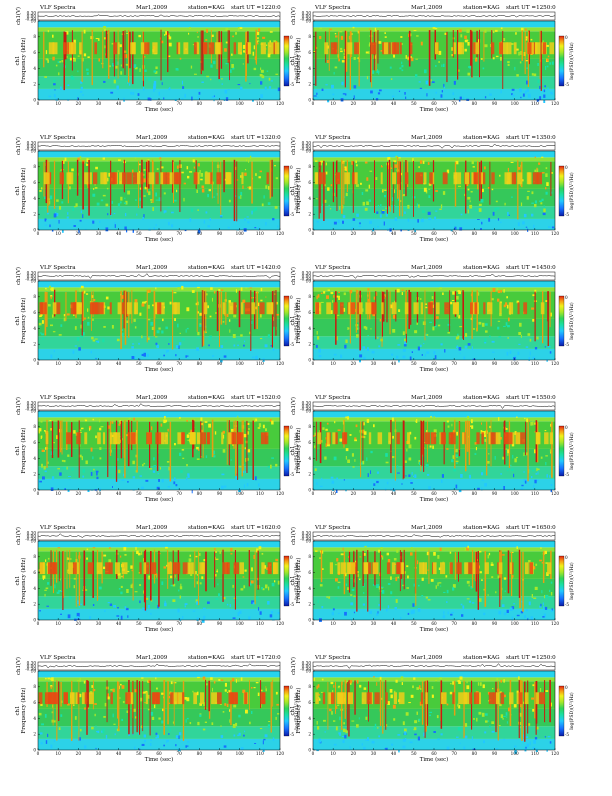  Describe the element at coordinates (159, 363) in the screenshot. I see `x-tick-label: 60` at that location.